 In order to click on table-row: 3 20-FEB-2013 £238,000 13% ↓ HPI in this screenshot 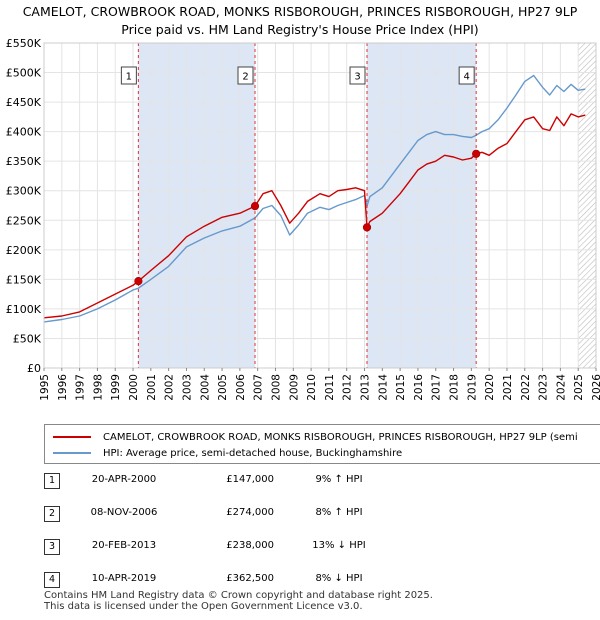, I will do `click(254, 547)`.